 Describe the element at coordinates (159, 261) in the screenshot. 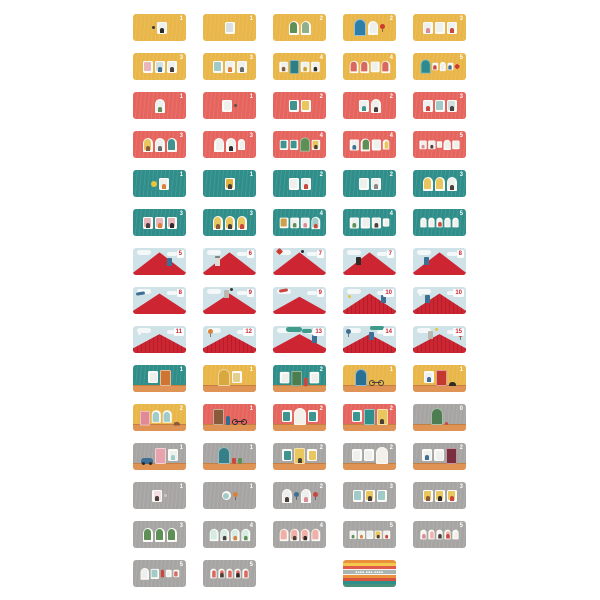

I see `tile-r7-c1: 5` at that location.